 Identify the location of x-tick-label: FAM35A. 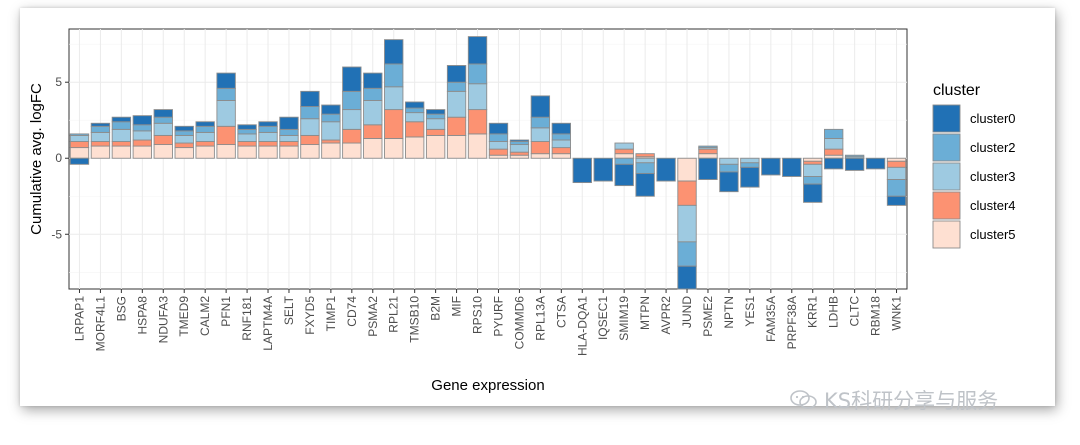
(771, 319).